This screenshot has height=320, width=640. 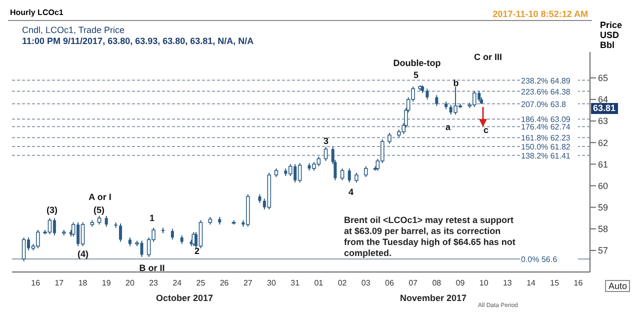 What do you see at coordinates (488, 57) in the screenshot?
I see `annotation: C or III` at bounding box center [488, 57].